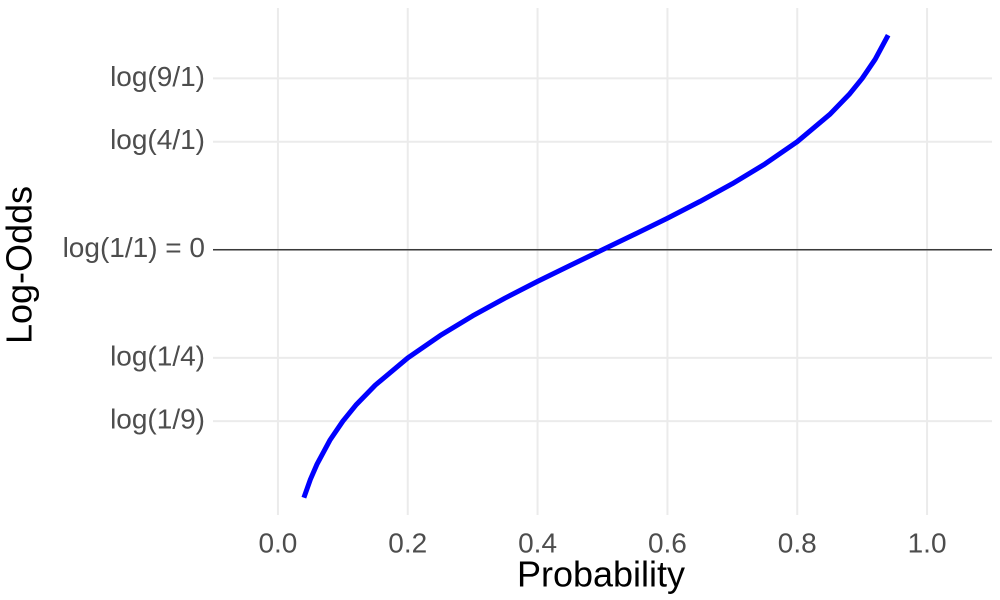 The image size is (1000, 600). I want to click on x-tick-label: 0.4, so click(537, 542).